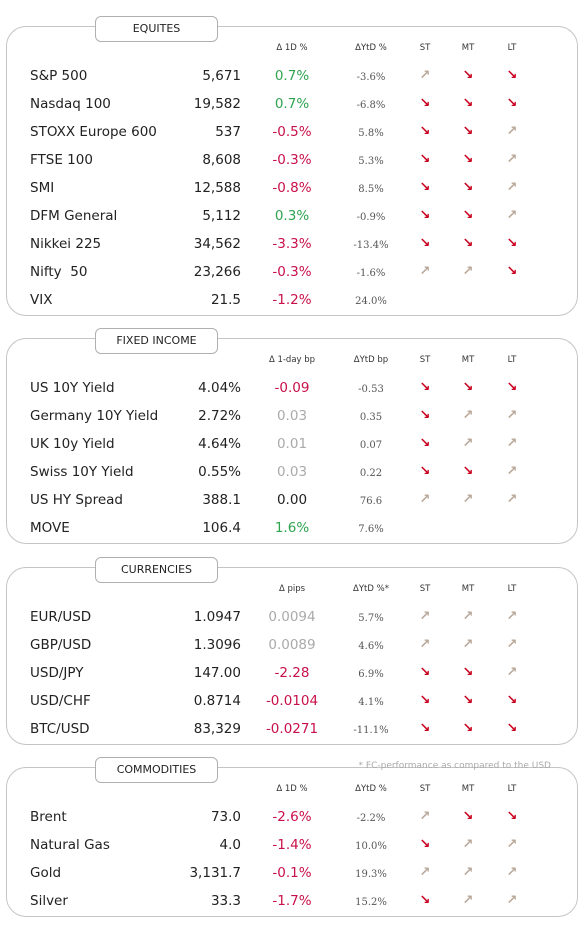 The height and width of the screenshot is (951, 586). I want to click on daily-change: -0.0271, so click(292, 729).